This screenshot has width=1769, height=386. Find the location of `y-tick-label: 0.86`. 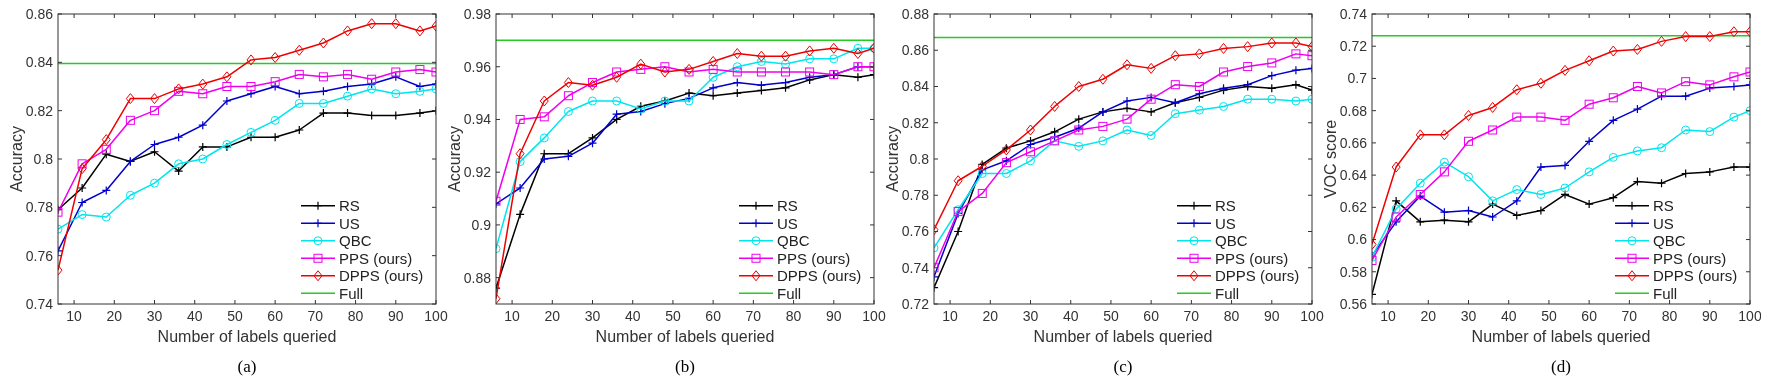

y-tick-label: 0.86 is located at coordinates (39, 13).